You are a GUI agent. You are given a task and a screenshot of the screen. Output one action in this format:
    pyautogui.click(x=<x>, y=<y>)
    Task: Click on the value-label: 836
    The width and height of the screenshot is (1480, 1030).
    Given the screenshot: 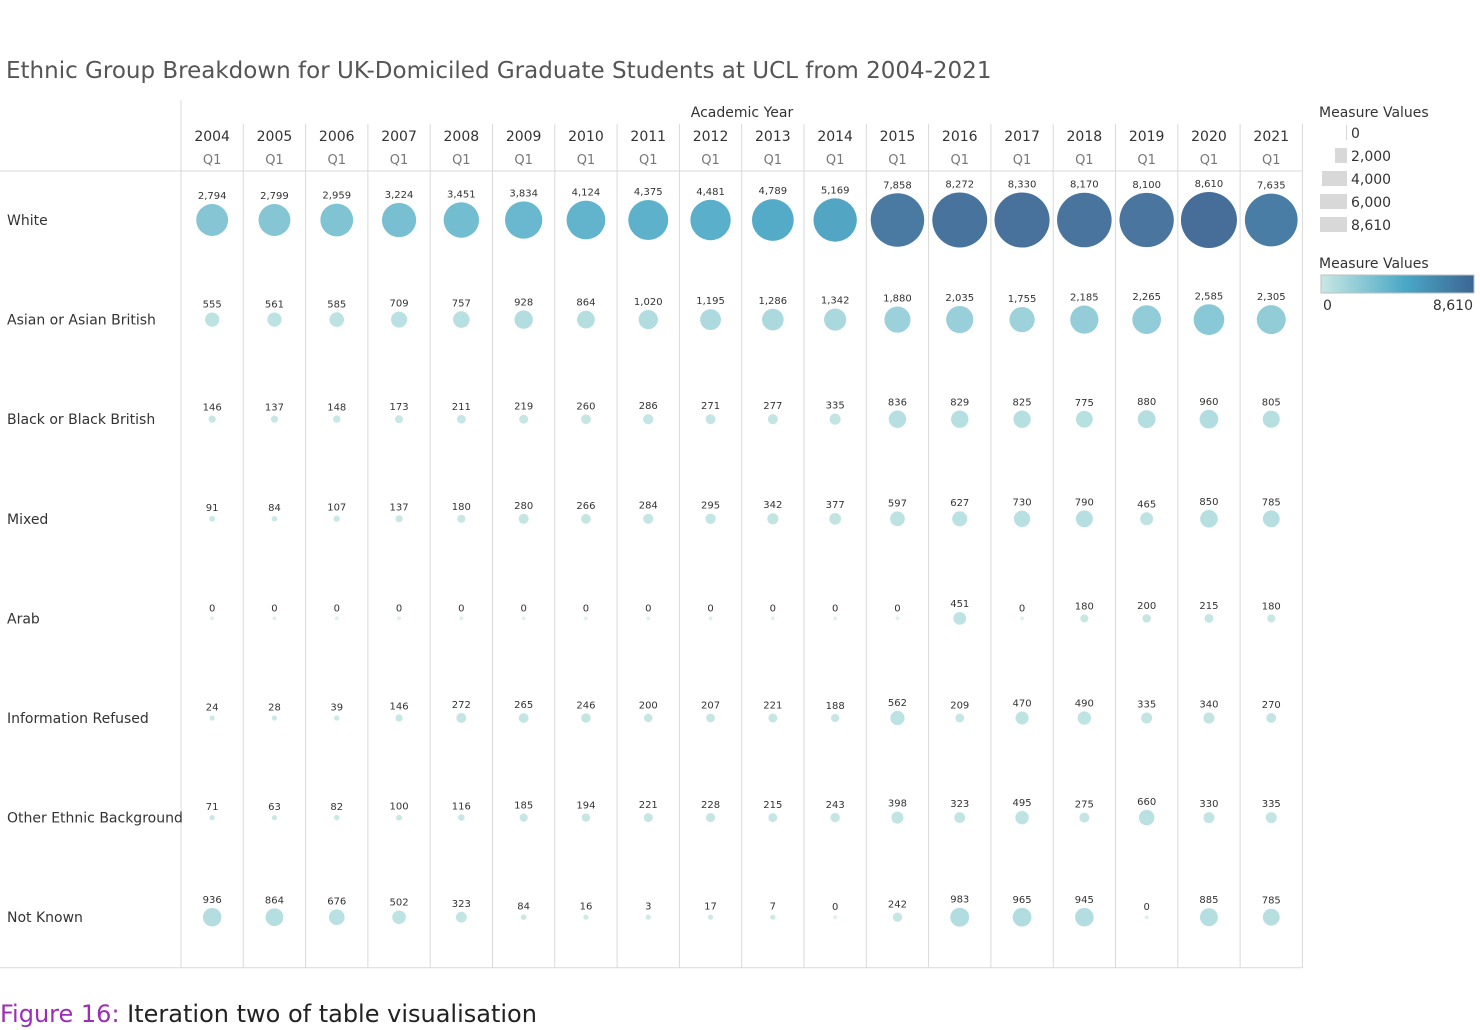 What is the action you would take?
    pyautogui.click(x=897, y=402)
    